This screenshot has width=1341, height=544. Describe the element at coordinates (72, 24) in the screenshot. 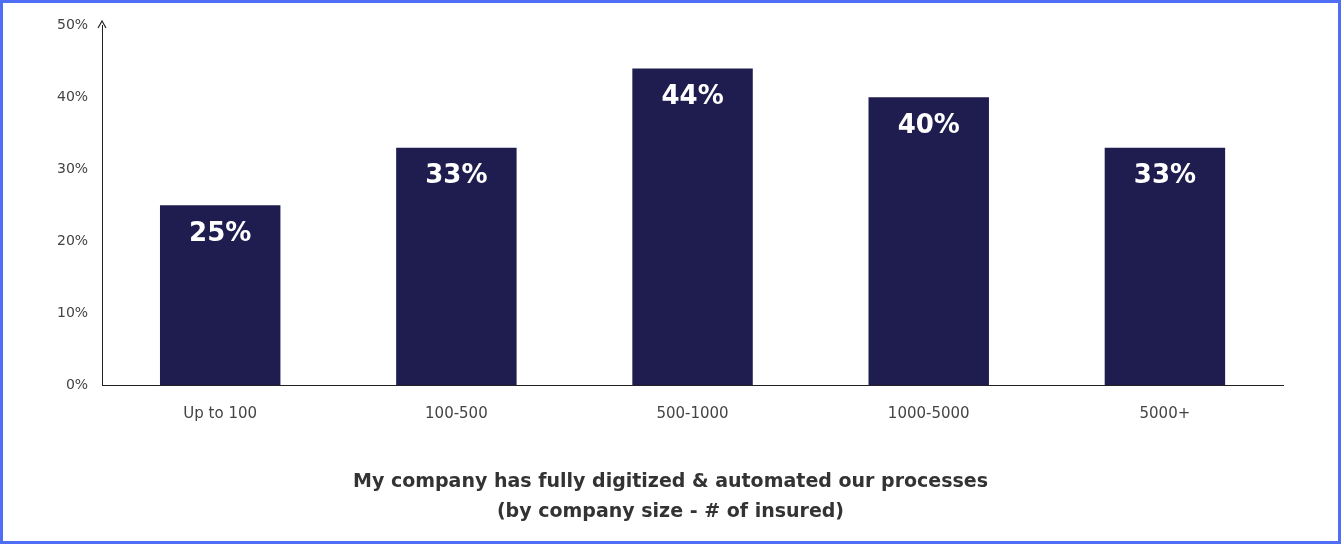

I see `y-tick-label: 50%` at that location.